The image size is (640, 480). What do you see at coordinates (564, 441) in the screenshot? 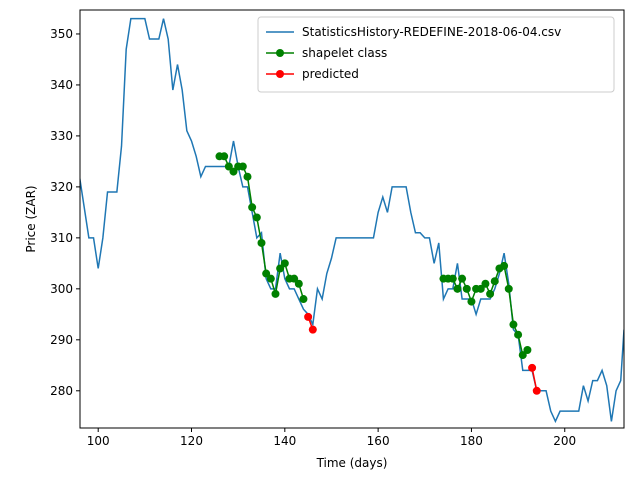
I see `x-tick-label: 200` at bounding box center [564, 441].